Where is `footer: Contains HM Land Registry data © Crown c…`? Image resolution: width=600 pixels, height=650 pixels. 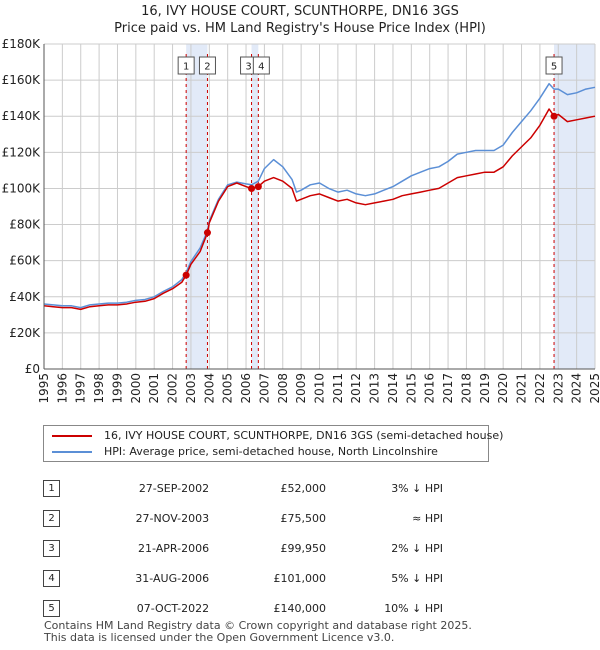 footer: Contains HM Land Registry data © Crown c… is located at coordinates (258, 632).